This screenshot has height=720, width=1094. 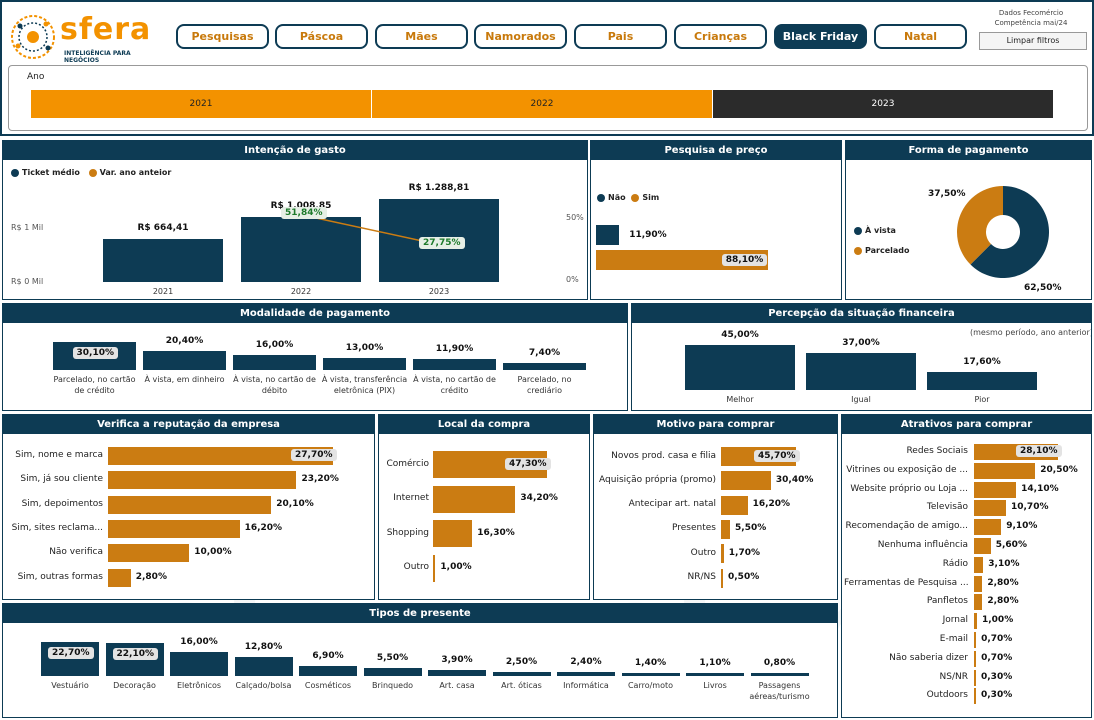 What do you see at coordinates (520, 36) in the screenshot?
I see `nav-button-namorados: Namorados` at bounding box center [520, 36].